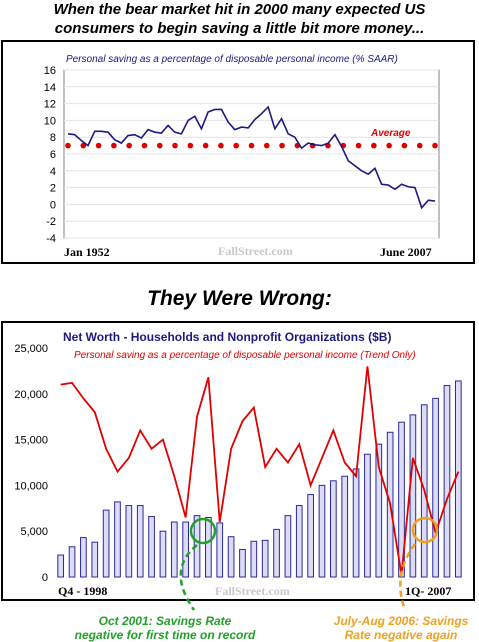 The width and height of the screenshot is (479, 642). What do you see at coordinates (428, 591) in the screenshot?
I see `chart-2-x-end-label: 1Q- 2007` at bounding box center [428, 591].